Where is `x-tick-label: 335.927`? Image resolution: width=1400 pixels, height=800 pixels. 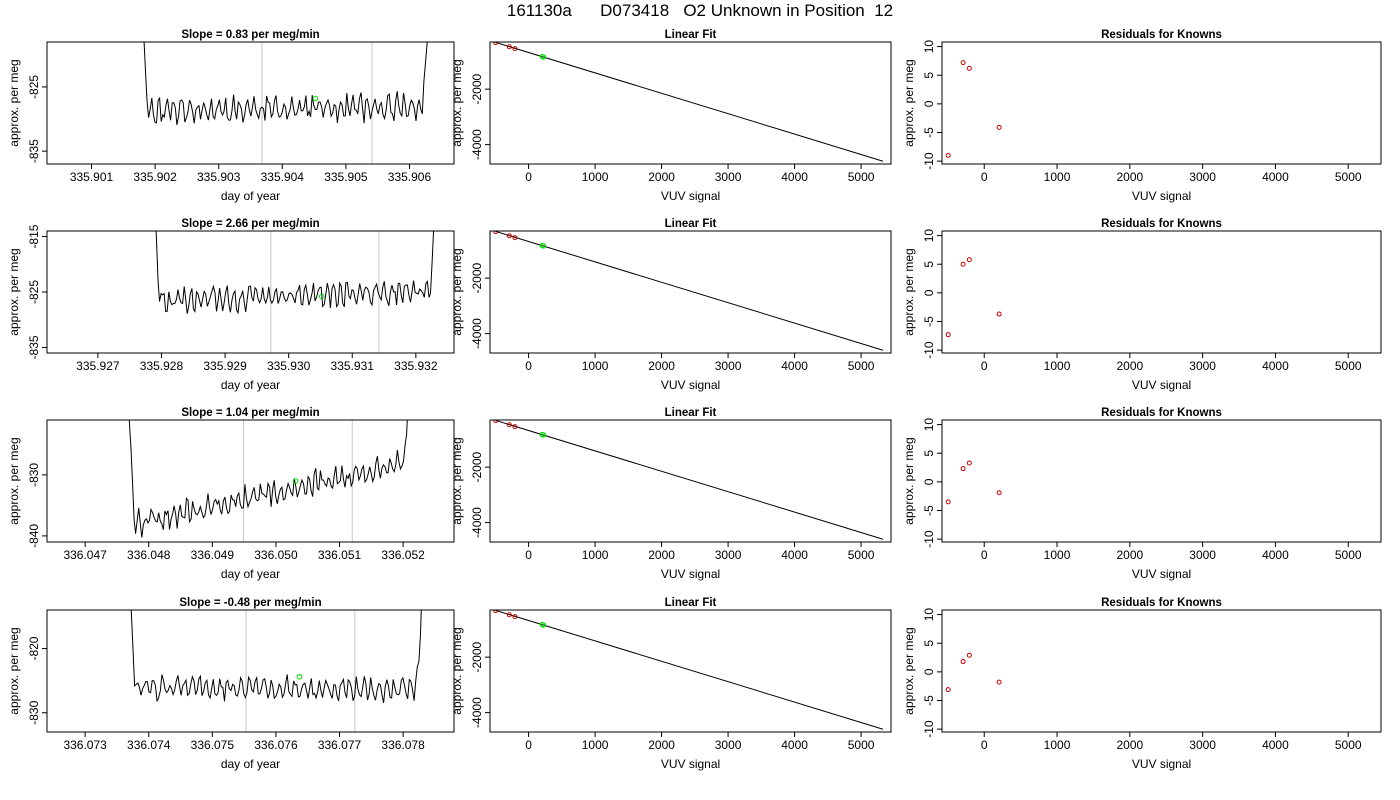
x-tick-label: 335.927 is located at coordinates (98, 366).